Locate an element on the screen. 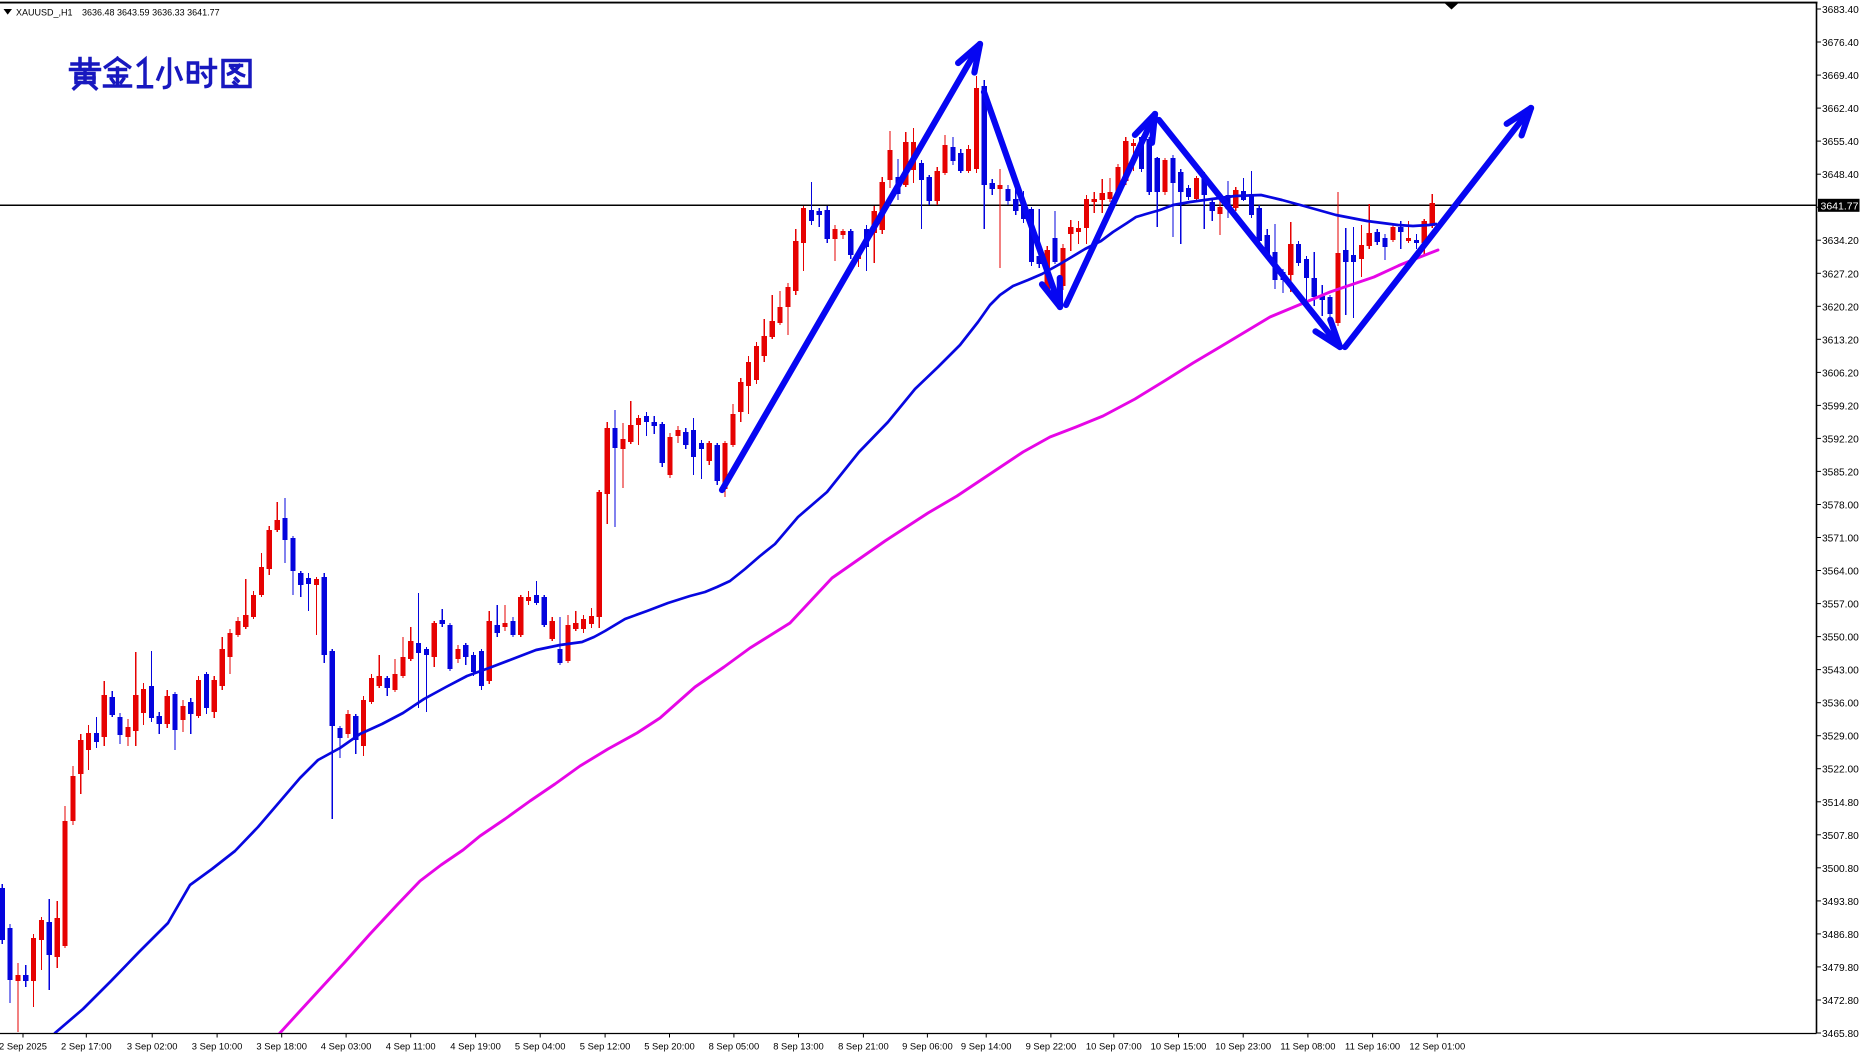 This screenshot has height=1057, width=1864. svg-text: 4 Sep 19:00 is located at coordinates (475, 1046).